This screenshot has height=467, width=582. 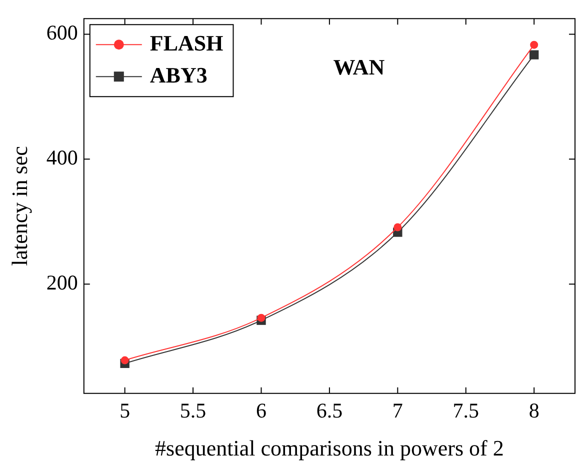 What do you see at coordinates (179, 75) in the screenshot?
I see `legend-label: ABY3` at bounding box center [179, 75].